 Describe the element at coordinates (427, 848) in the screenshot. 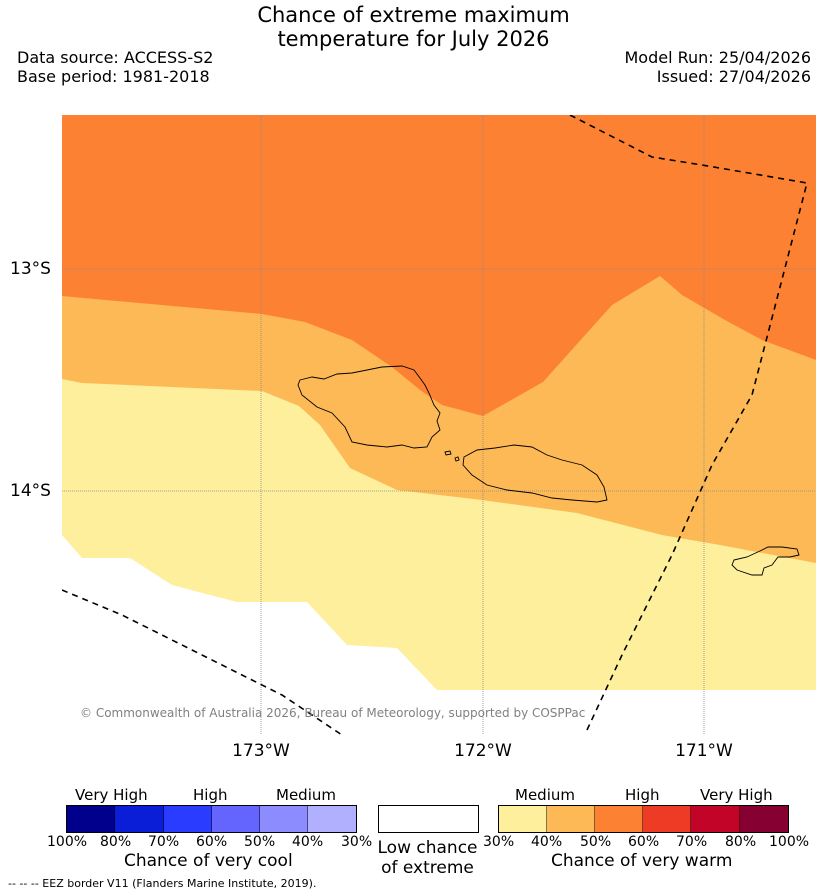

I see `neutral-title-line-1: Low chance` at that location.